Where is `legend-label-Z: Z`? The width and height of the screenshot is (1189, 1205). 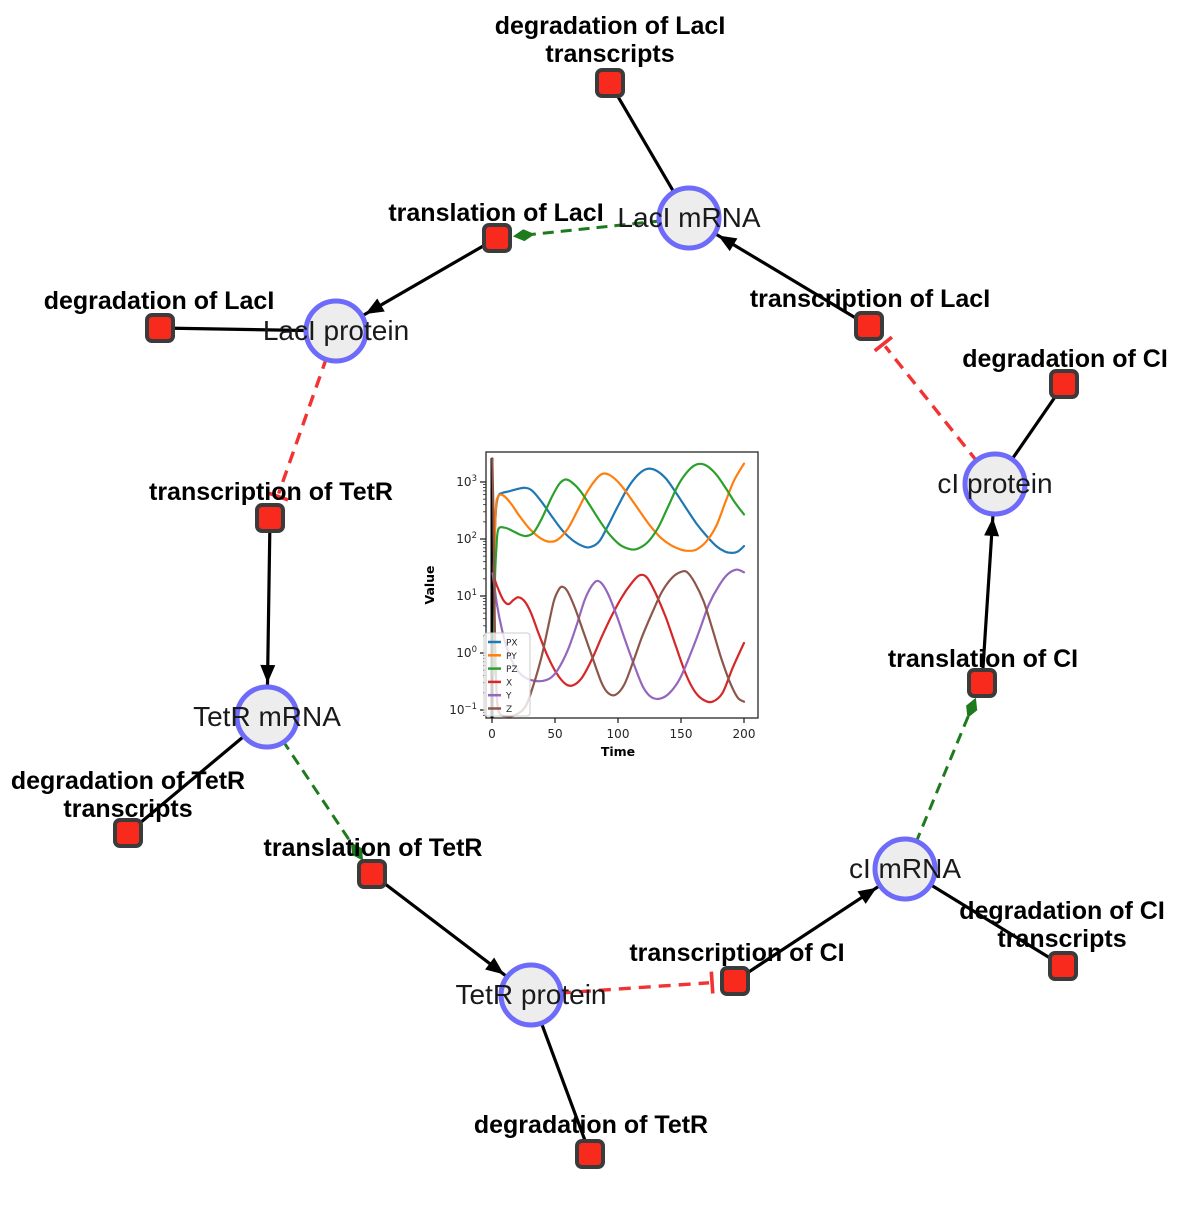 legend-label-Z: Z is located at coordinates (509, 710).